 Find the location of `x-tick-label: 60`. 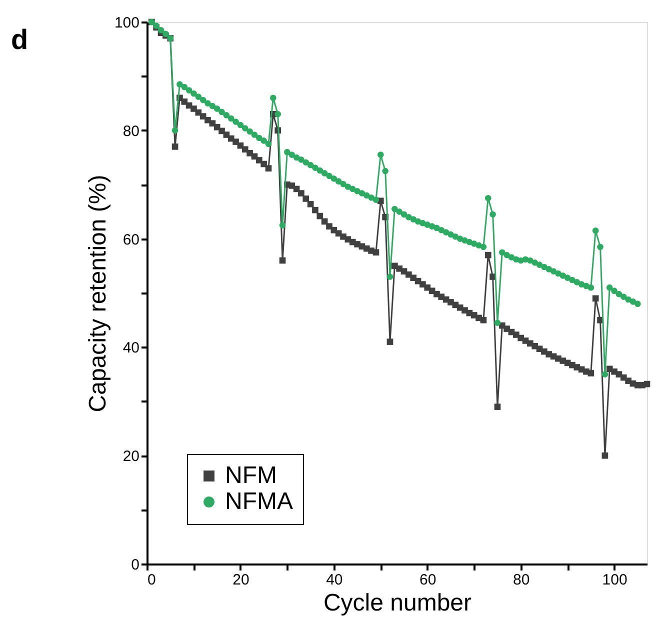

x-tick-label: 60 is located at coordinates (428, 580).